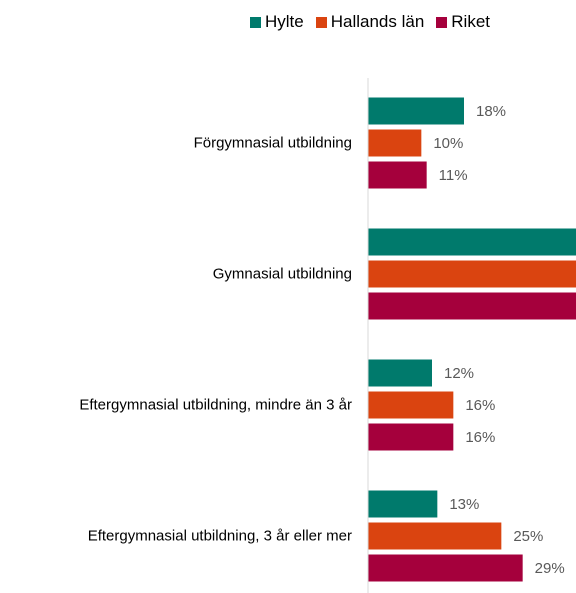  I want to click on legend-item: Hallands län, so click(370, 22).